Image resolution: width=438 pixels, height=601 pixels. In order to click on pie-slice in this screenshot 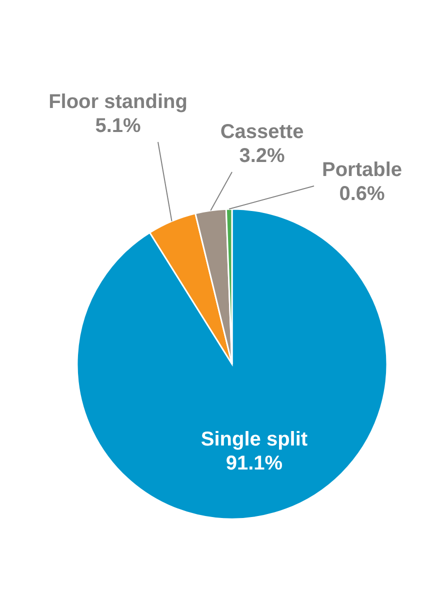, I will do `click(191, 288)`.